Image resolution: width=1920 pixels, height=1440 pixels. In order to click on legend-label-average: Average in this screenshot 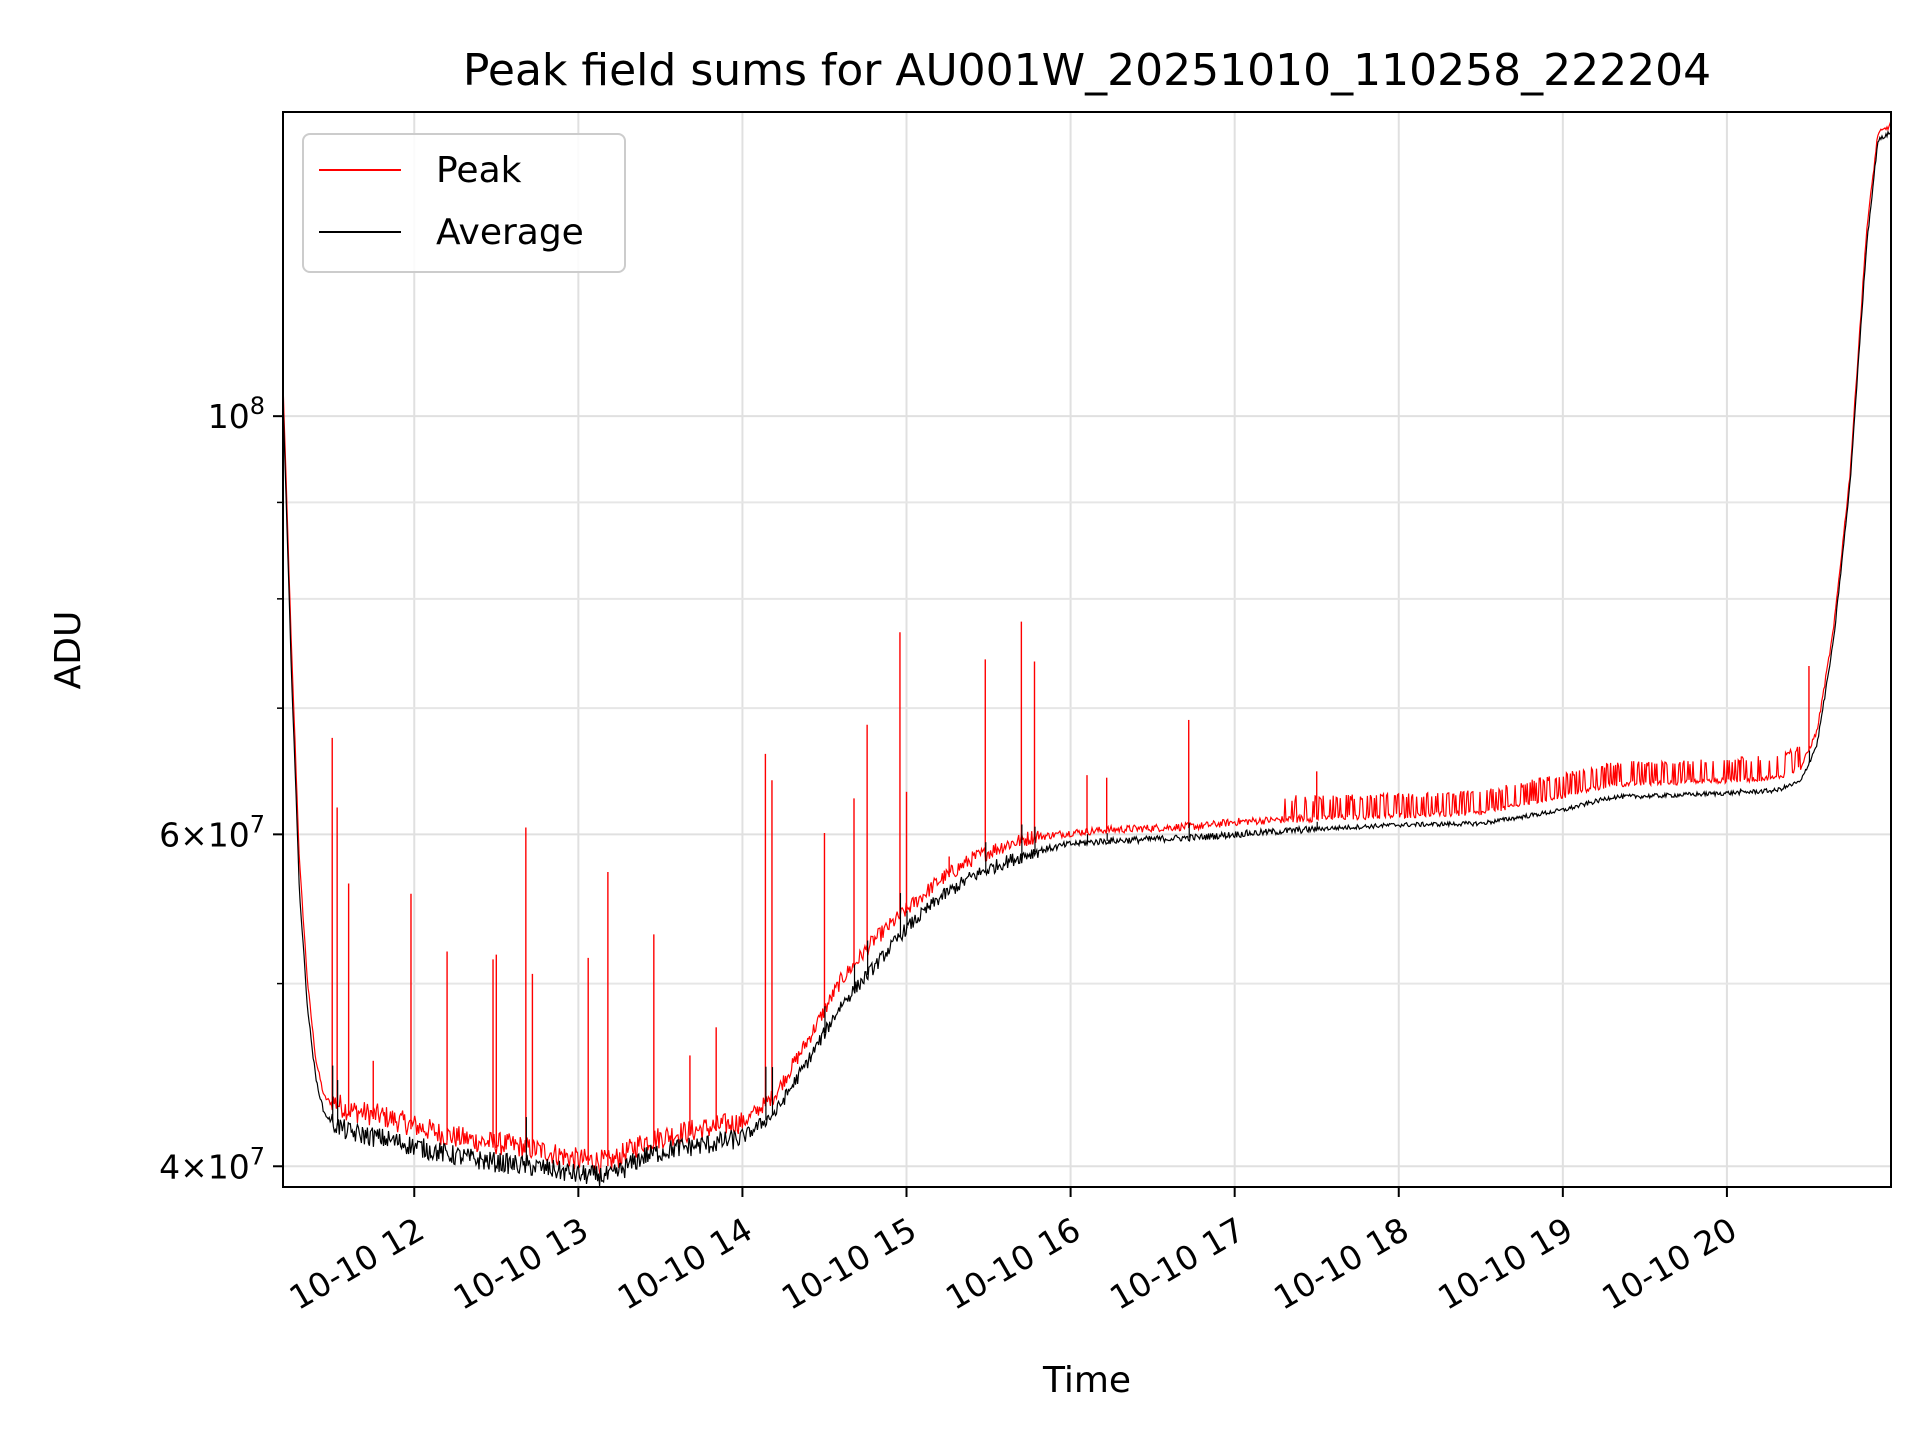, I will do `click(510, 232)`.